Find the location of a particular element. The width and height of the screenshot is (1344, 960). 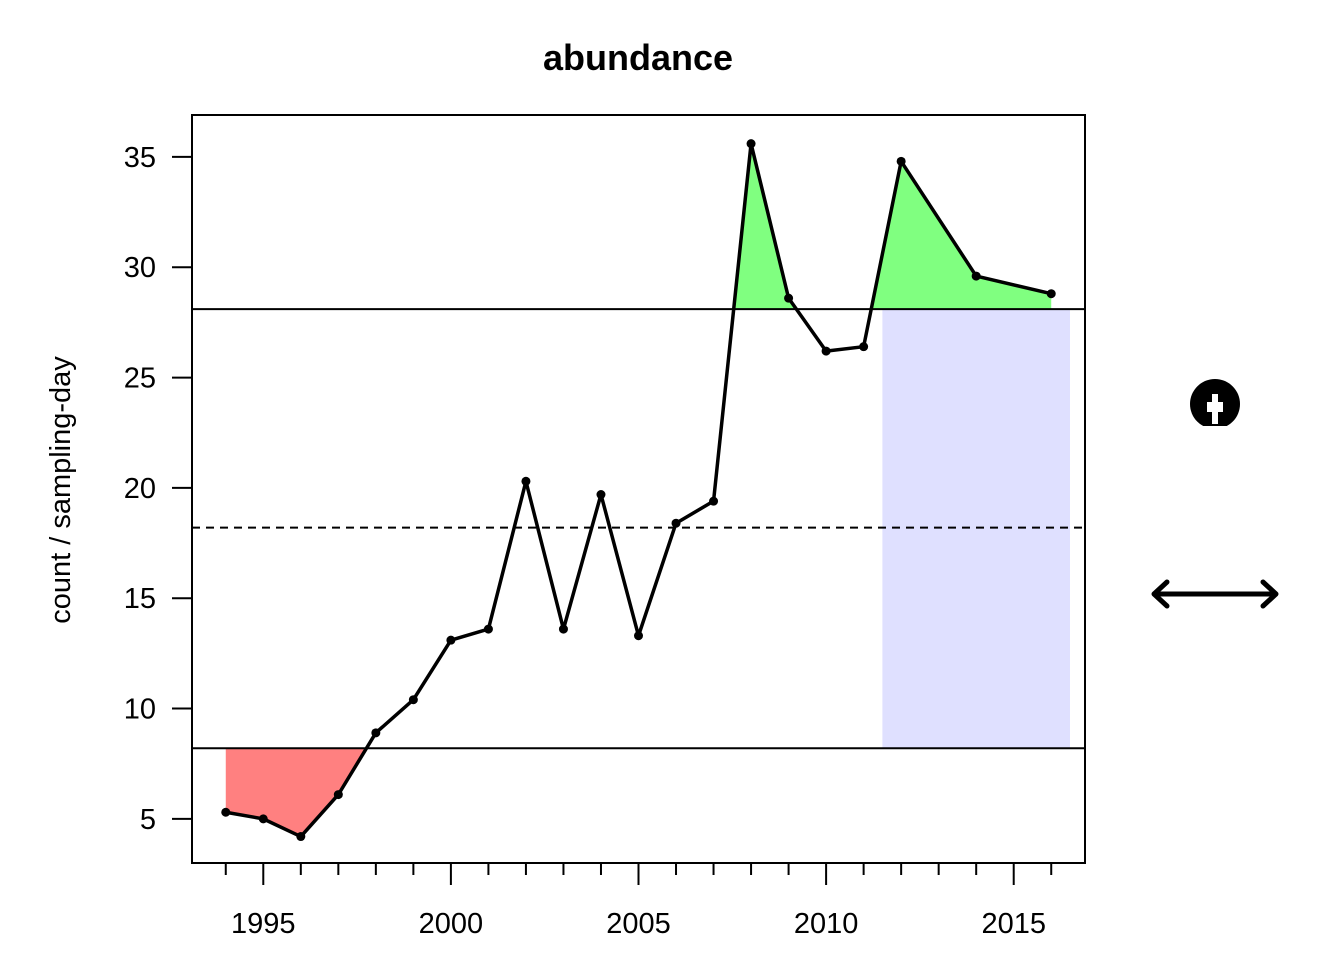

y-tick-label: 30 is located at coordinates (140, 268).